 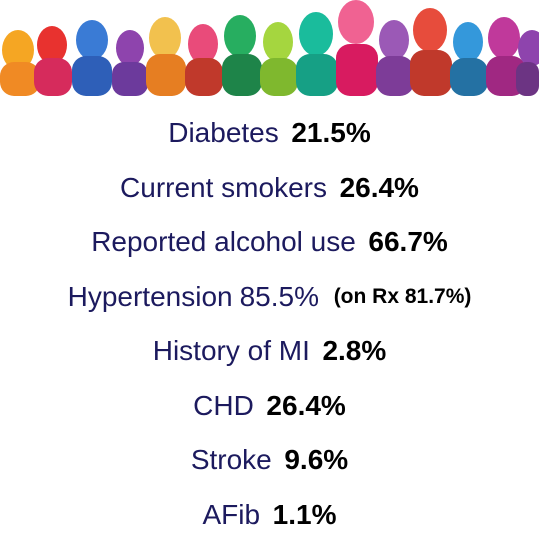 I want to click on stat-row: History of MI 2.8%, so click(x=269, y=351).